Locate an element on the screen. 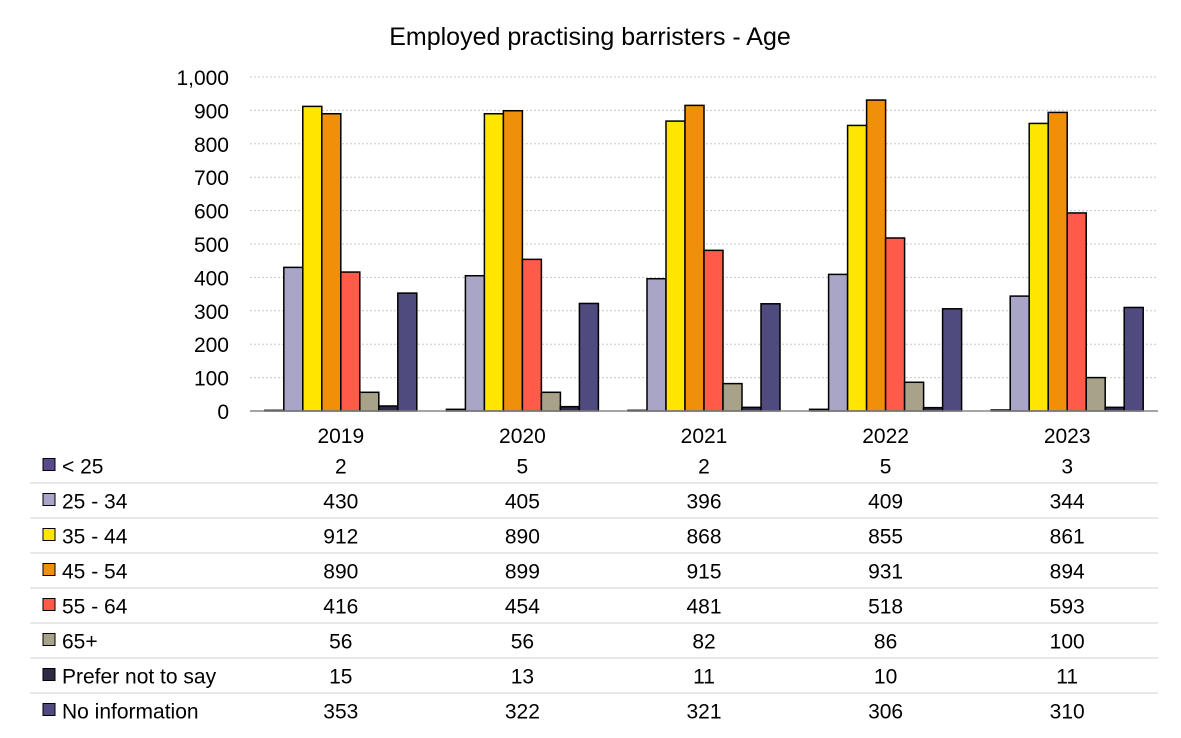  data-label: 409 is located at coordinates (885, 502).